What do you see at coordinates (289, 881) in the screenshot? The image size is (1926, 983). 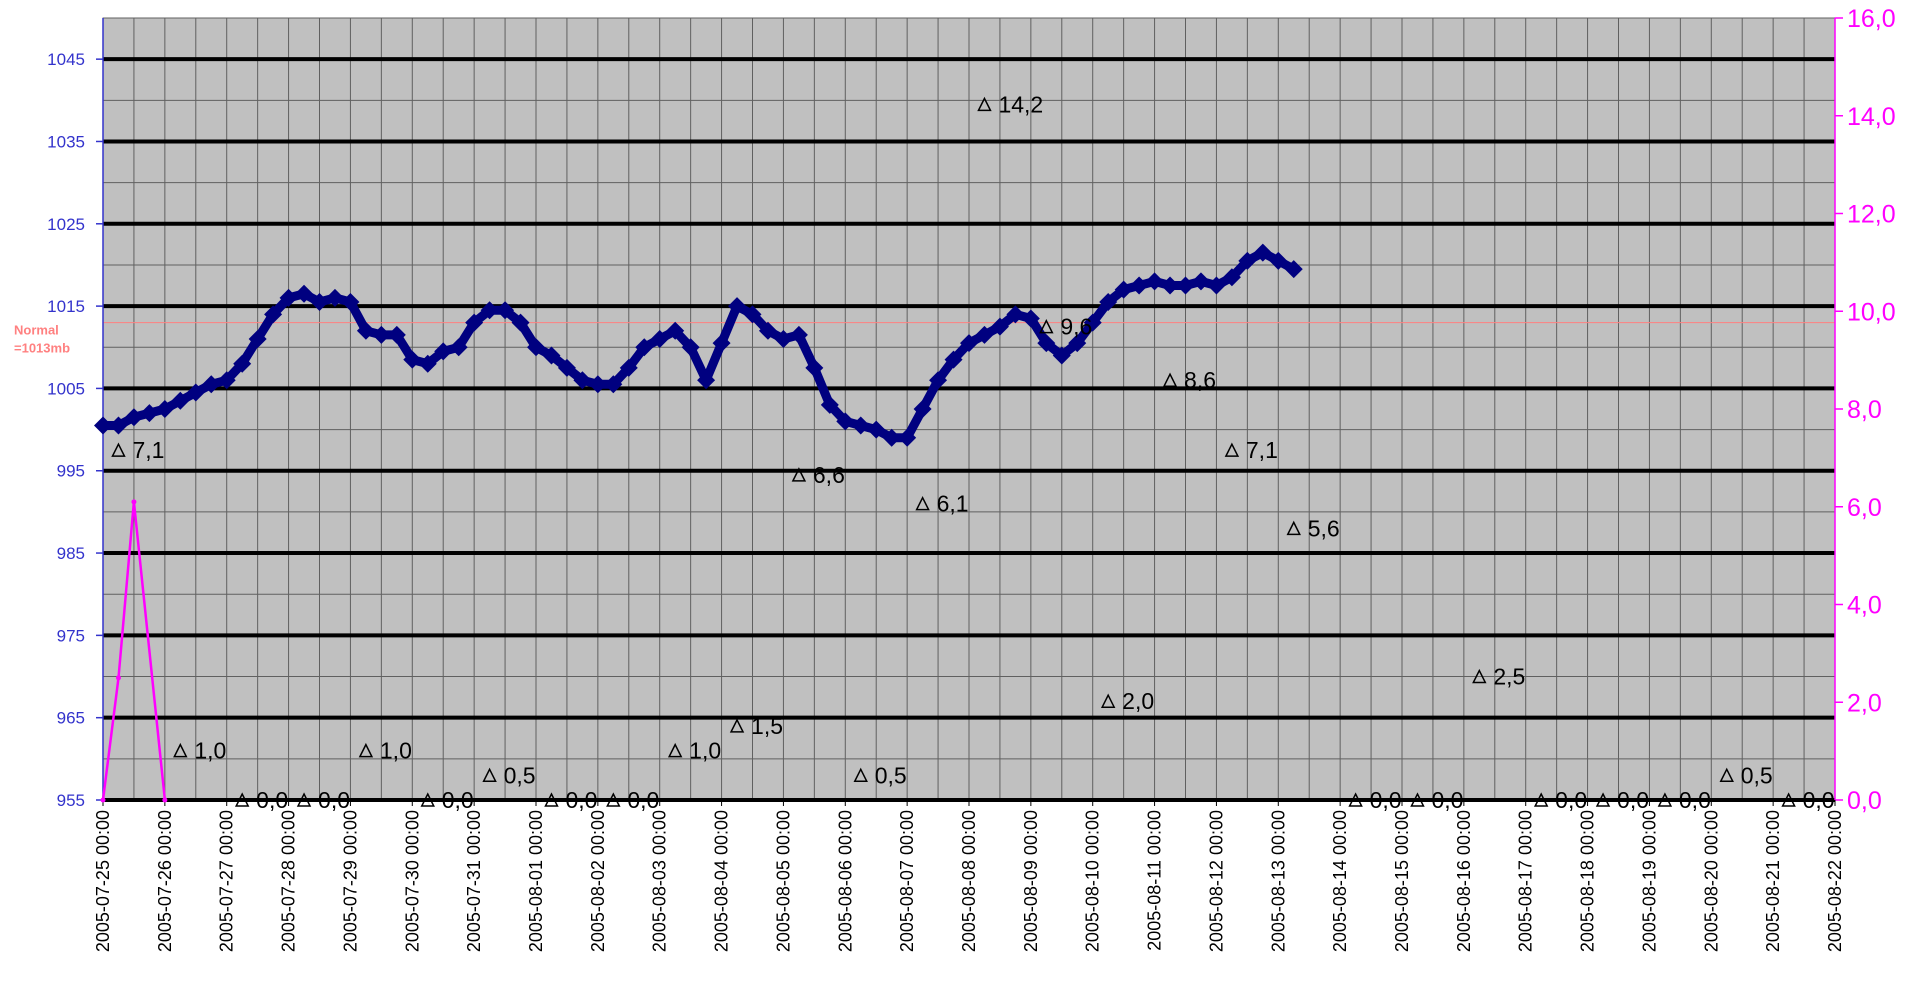 I see `x-tick-label: 2005-07-28 00:00` at bounding box center [289, 881].